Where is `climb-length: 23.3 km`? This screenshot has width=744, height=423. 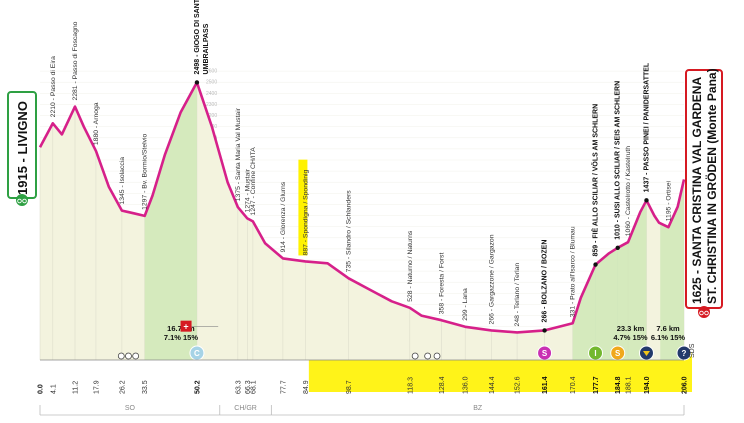
climb-length: 23.3 km is located at coordinates (631, 328).